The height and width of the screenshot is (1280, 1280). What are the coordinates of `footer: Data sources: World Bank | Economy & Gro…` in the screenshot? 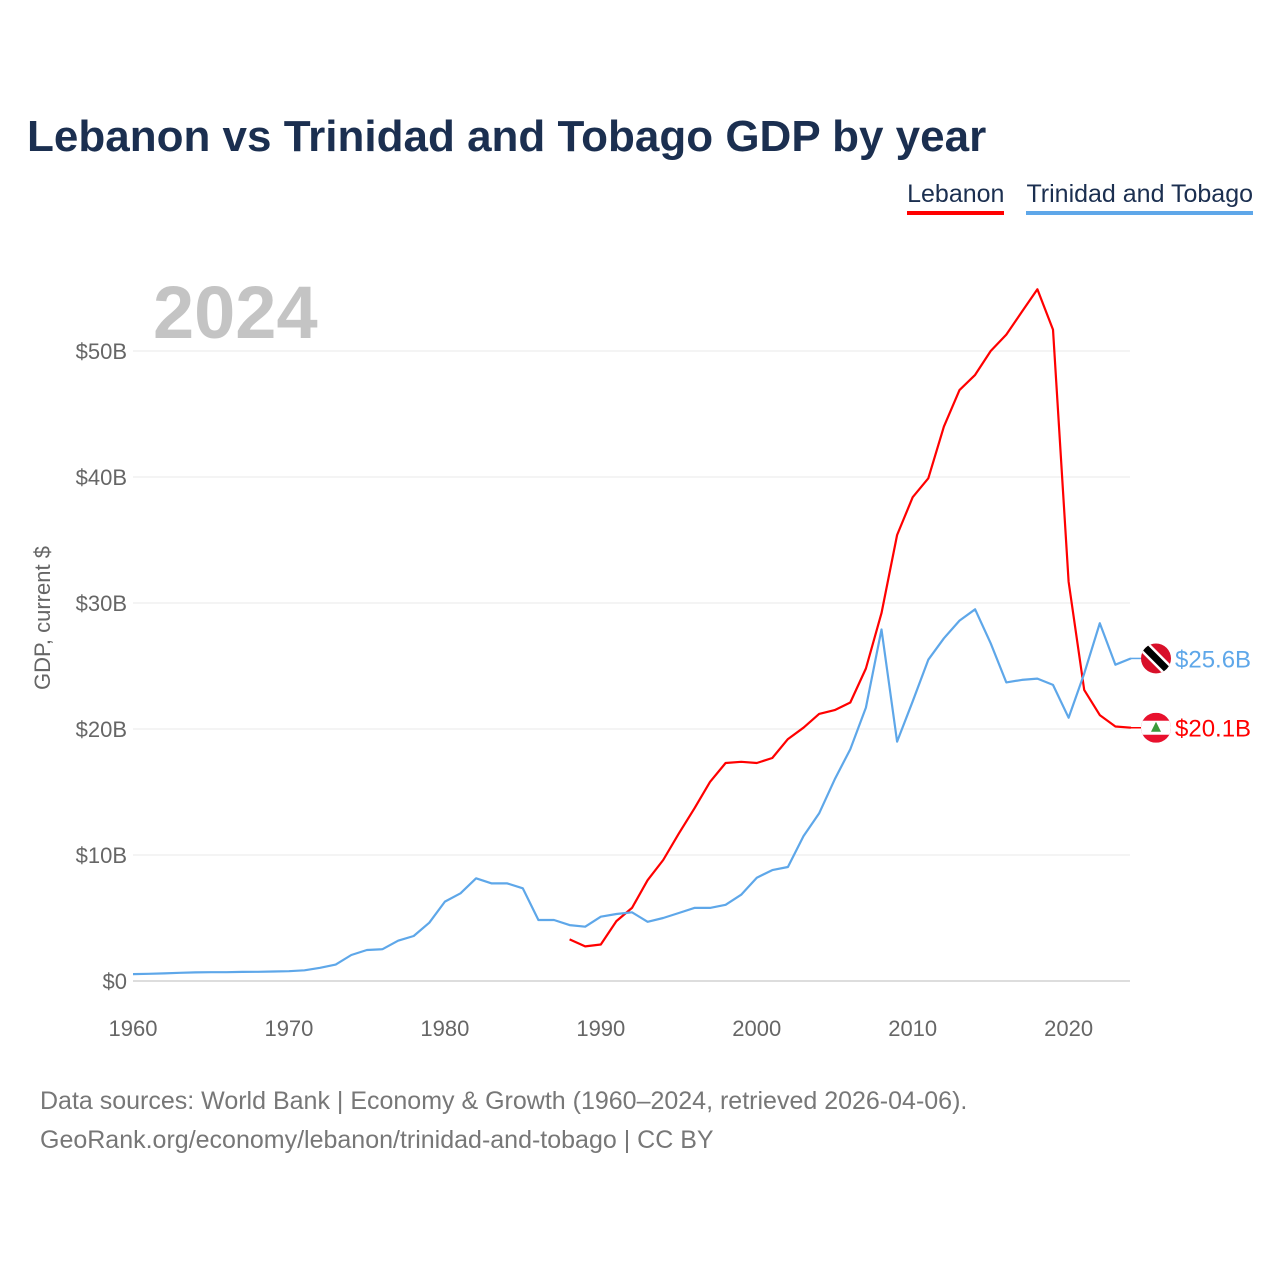 It's located at (503, 1121).